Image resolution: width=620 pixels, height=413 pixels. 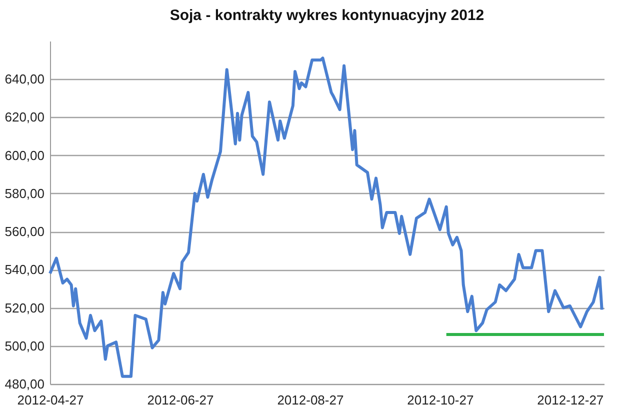 I want to click on y-tick-label: 620,00, so click(x=24, y=117).